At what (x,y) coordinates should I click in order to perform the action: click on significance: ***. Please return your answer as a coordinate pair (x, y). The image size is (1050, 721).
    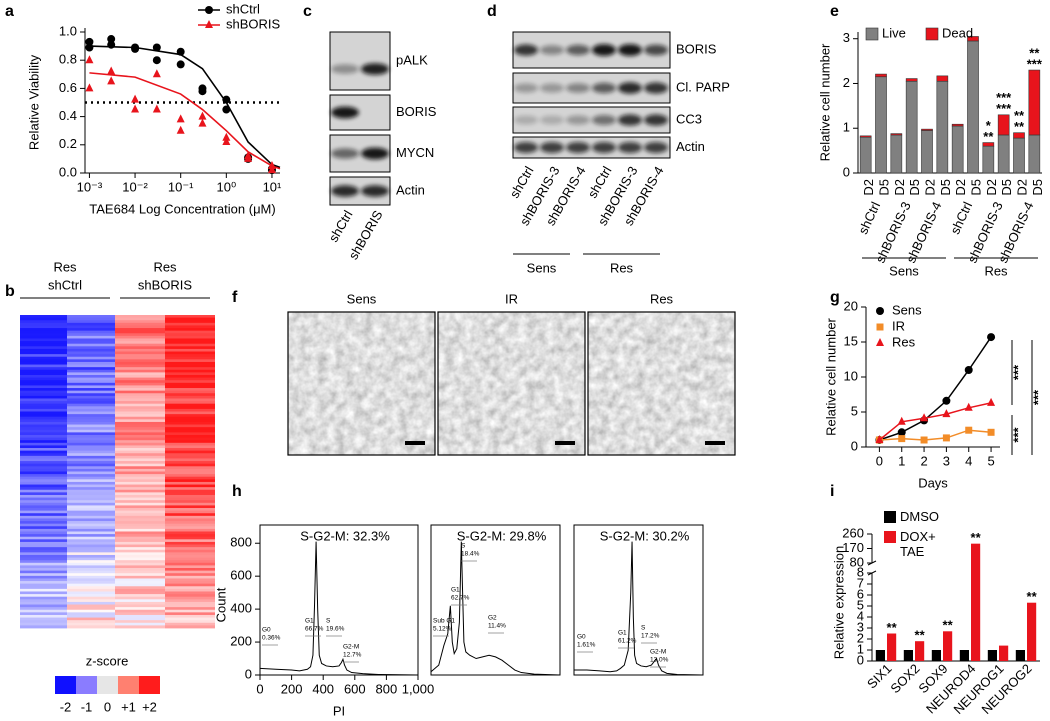
    Looking at the image, I should click on (1017, 434).